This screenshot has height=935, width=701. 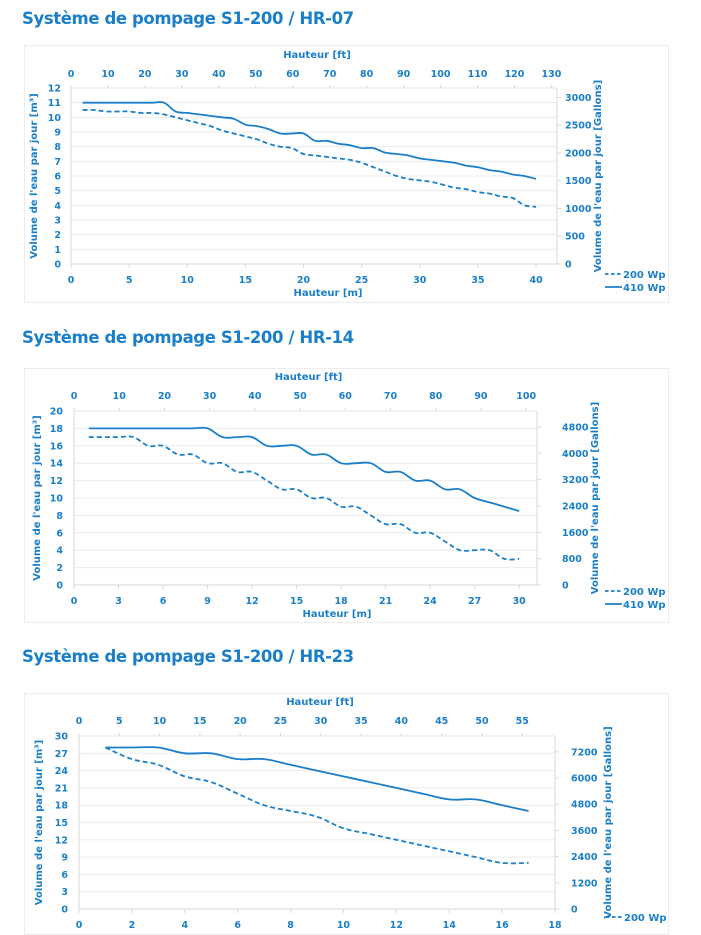 I want to click on x-tick-label: 27, so click(x=474, y=601).